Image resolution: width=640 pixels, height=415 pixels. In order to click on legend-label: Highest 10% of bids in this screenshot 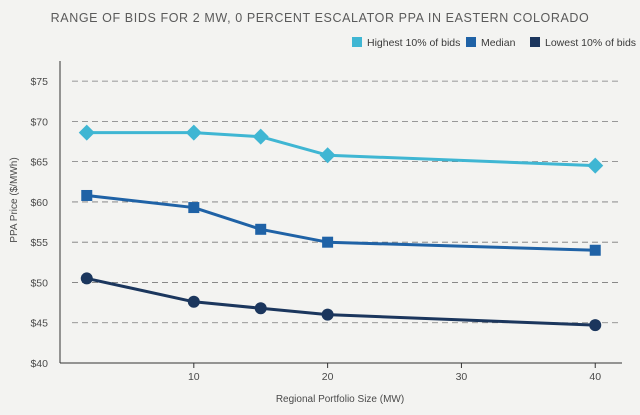, I will do `click(413, 43)`.